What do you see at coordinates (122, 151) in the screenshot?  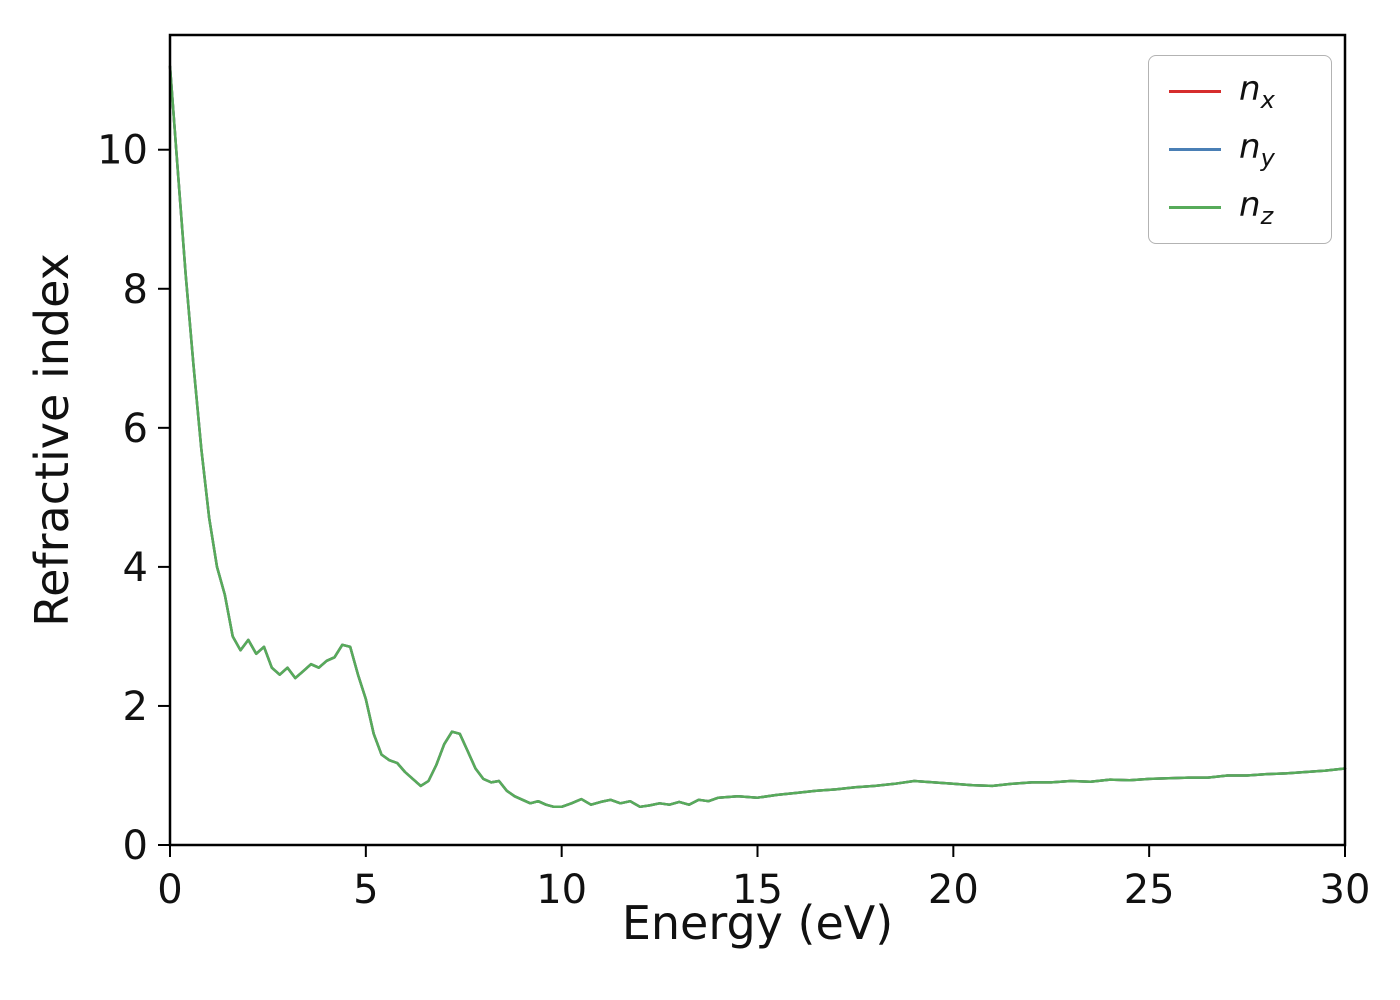 I see `y-tick-label: 10` at bounding box center [122, 151].